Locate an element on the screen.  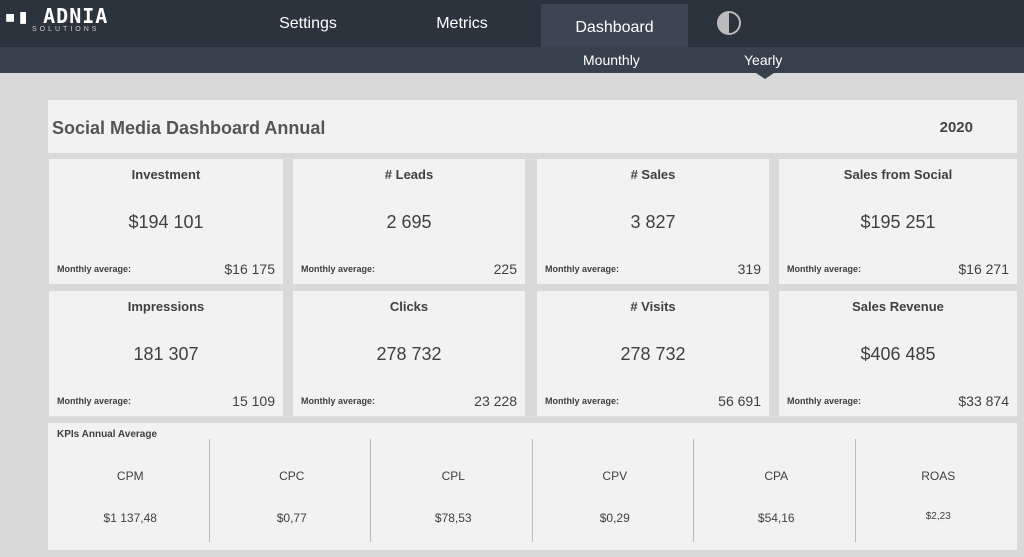
contrast-icon is located at coordinates (729, 23).